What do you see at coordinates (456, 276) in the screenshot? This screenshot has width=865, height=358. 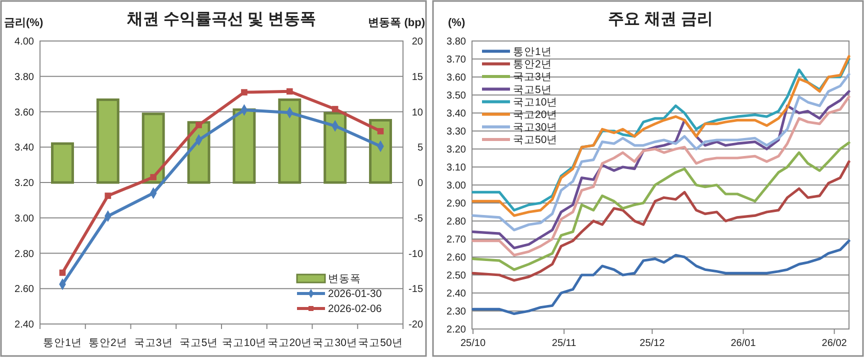 I see `y-tick-label: 2.50` at bounding box center [456, 276].